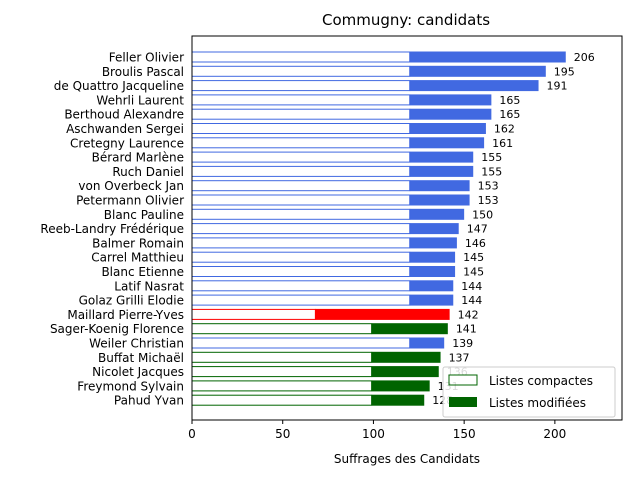 The height and width of the screenshot is (480, 640). I want to click on x-axis: 0 50 100 150 200, so click(377, 430).